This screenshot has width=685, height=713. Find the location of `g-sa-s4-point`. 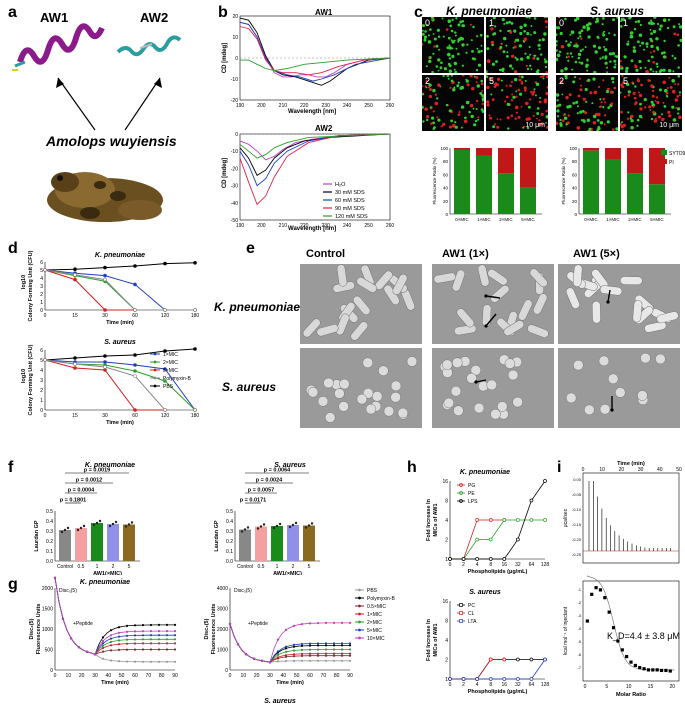

g-sa-s4-point is located at coordinates (294, 650).